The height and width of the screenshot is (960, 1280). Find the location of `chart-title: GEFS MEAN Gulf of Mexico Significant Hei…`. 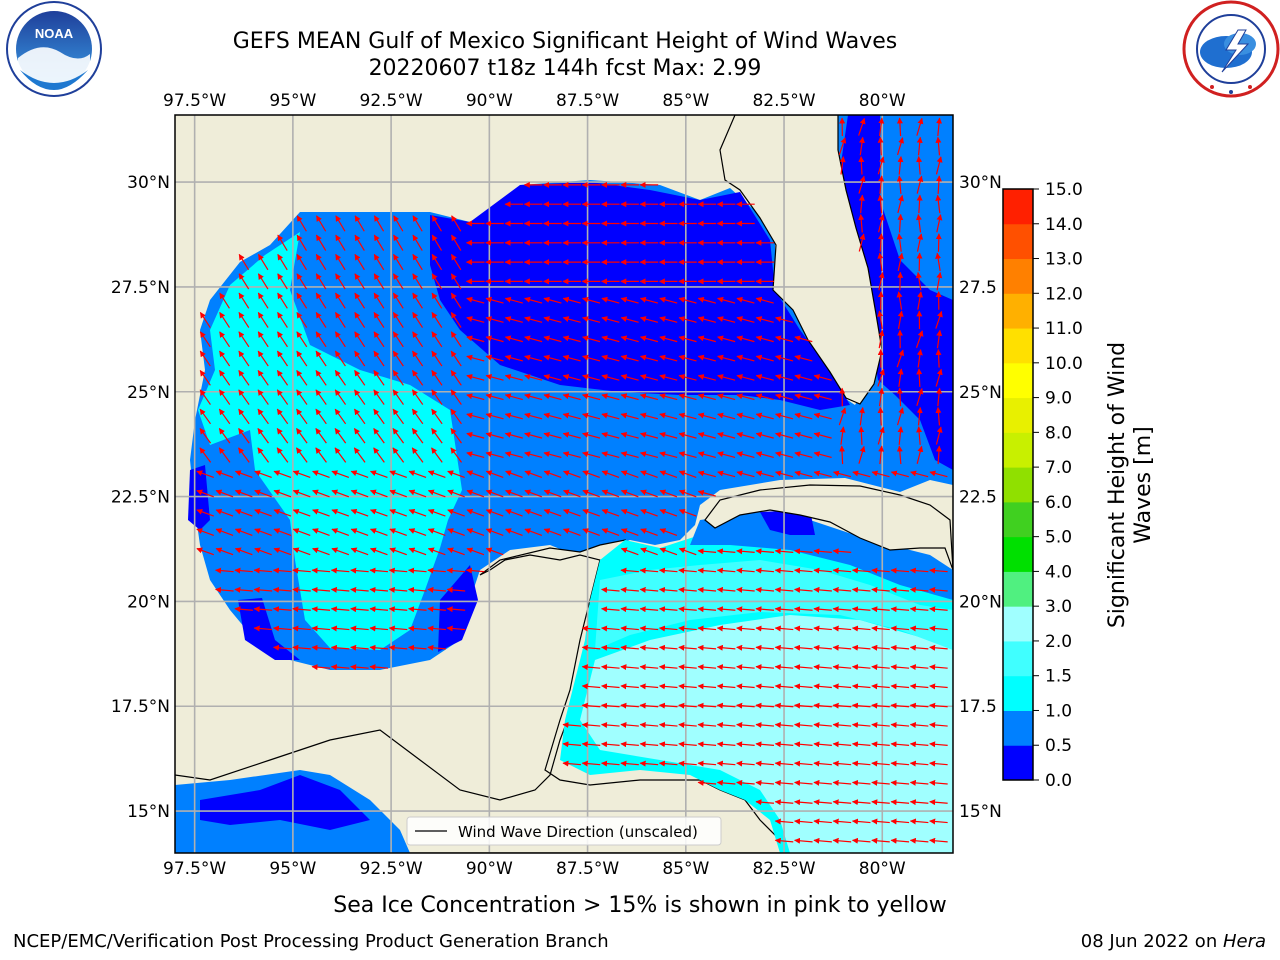

chart-title: GEFS MEAN Gulf of Mexico Significant Hei… is located at coordinates (565, 41).